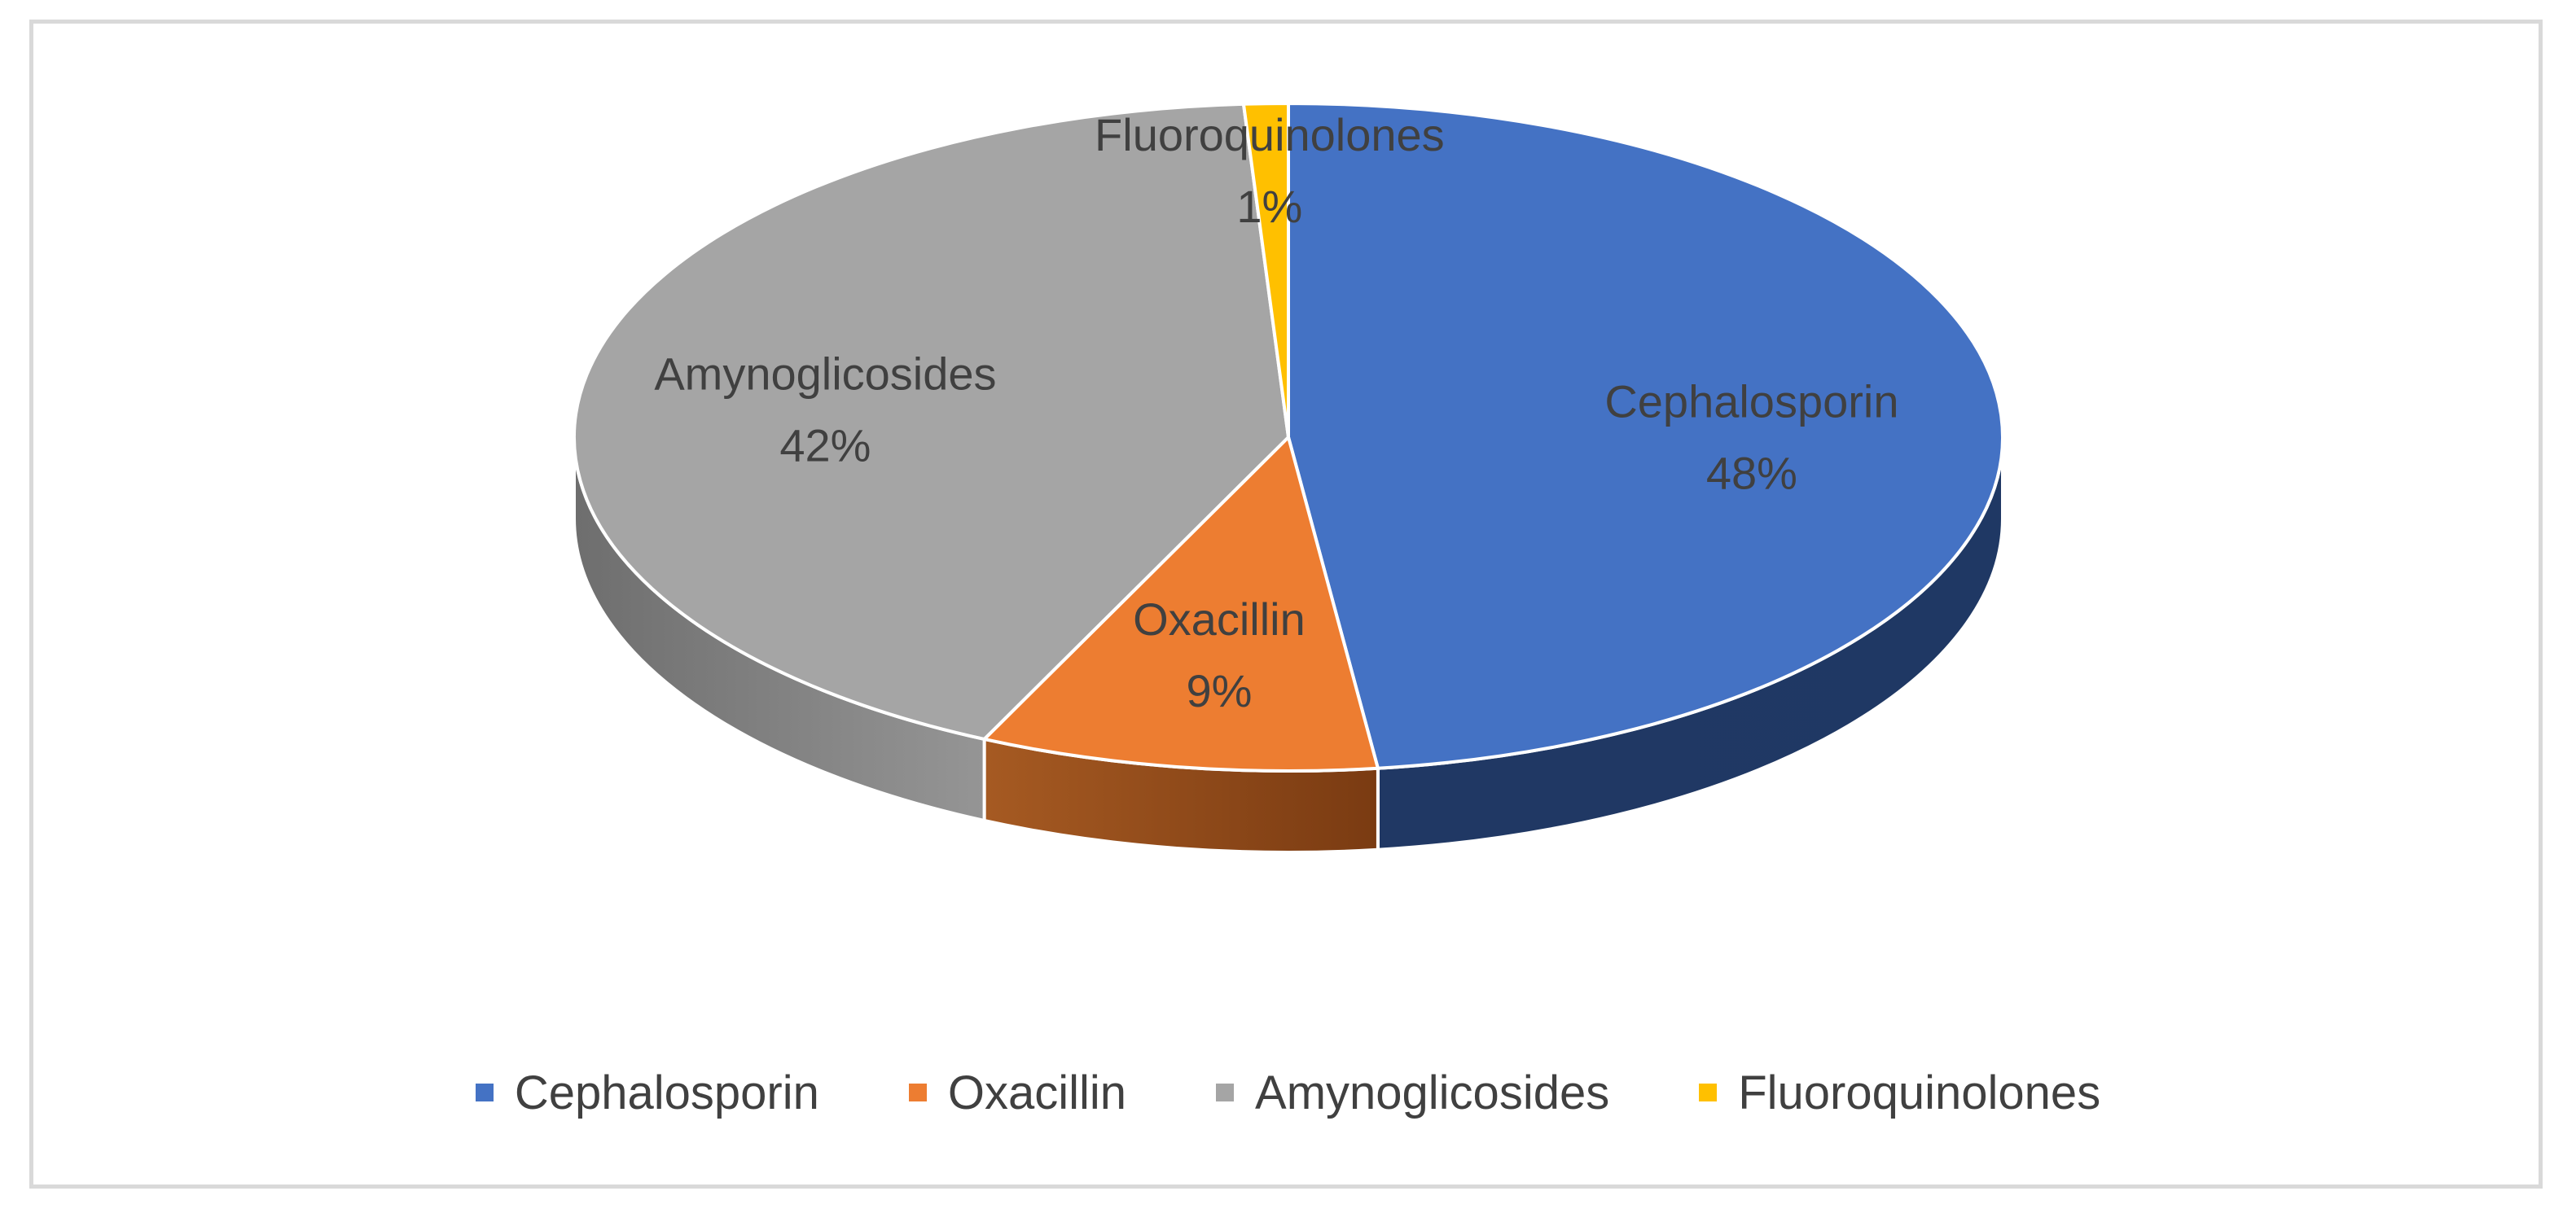  Describe the element at coordinates (1225, 1092) in the screenshot. I see `legend-swatch-amynoglicosides` at that location.